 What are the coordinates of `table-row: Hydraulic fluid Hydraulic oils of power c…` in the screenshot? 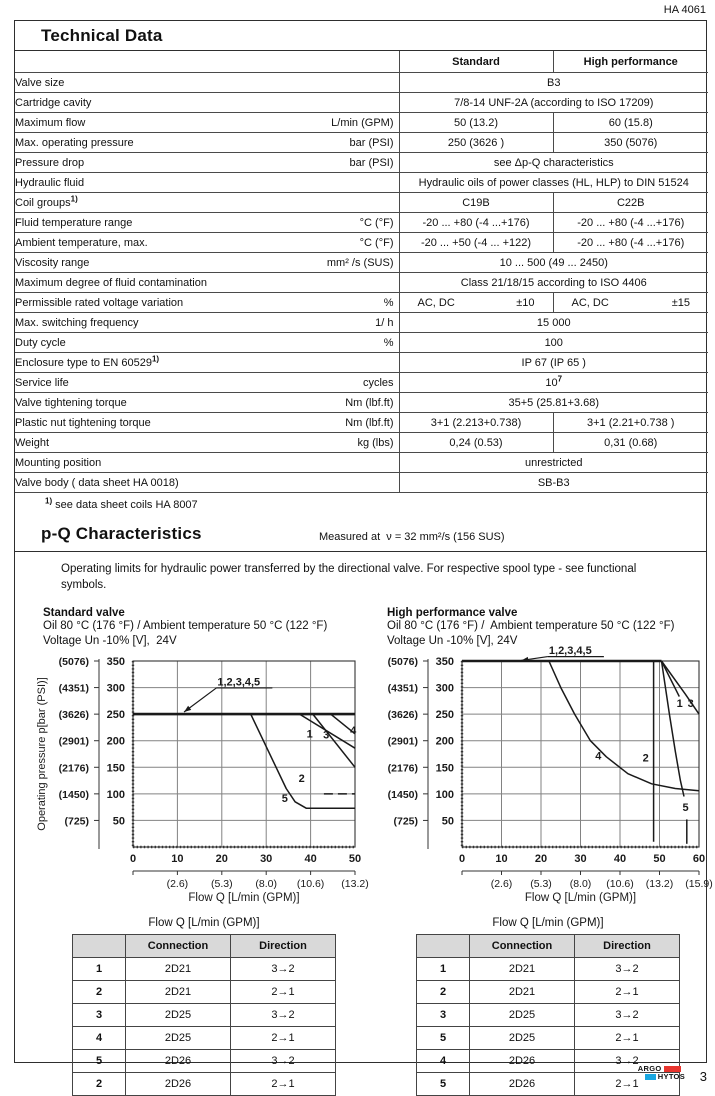 It's located at (361, 182).